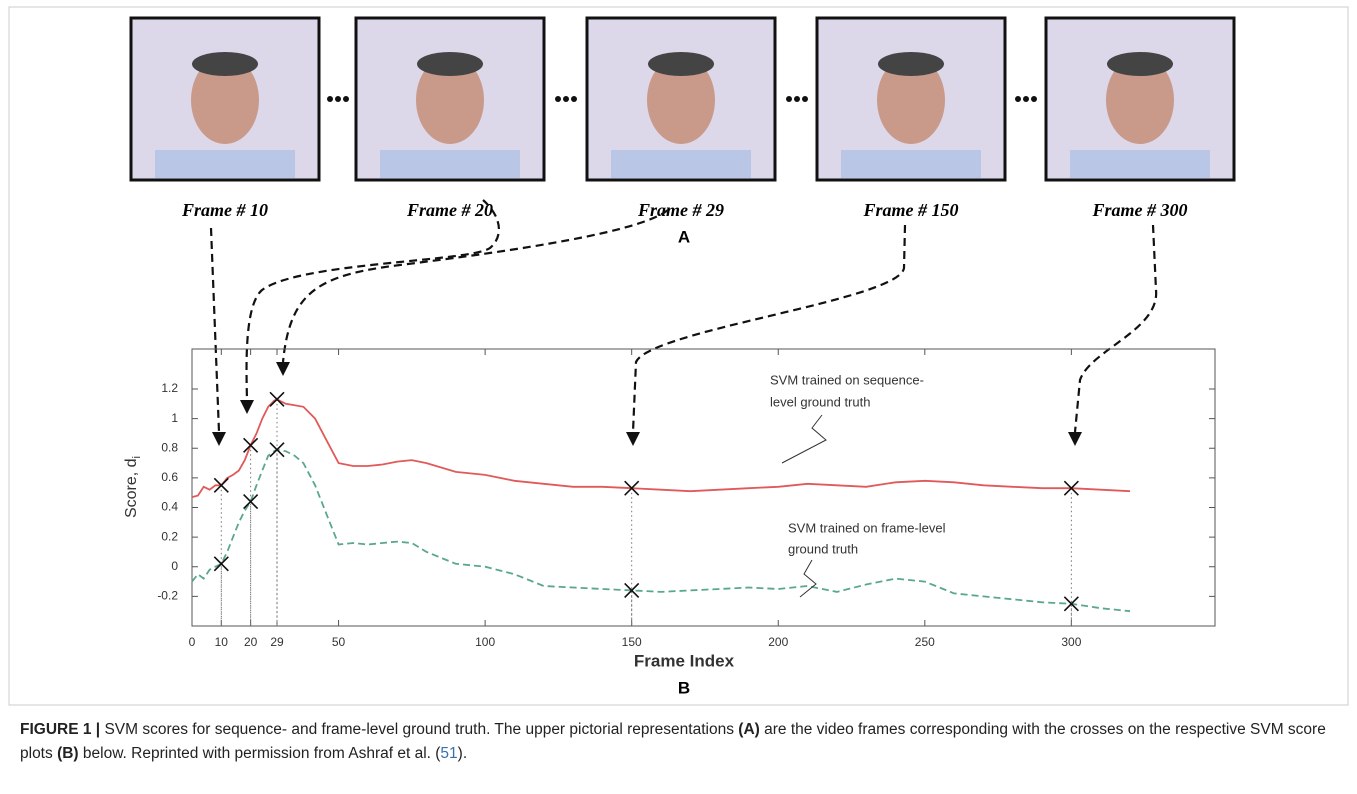  I want to click on y-tick-label: -0.2, so click(167, 596).